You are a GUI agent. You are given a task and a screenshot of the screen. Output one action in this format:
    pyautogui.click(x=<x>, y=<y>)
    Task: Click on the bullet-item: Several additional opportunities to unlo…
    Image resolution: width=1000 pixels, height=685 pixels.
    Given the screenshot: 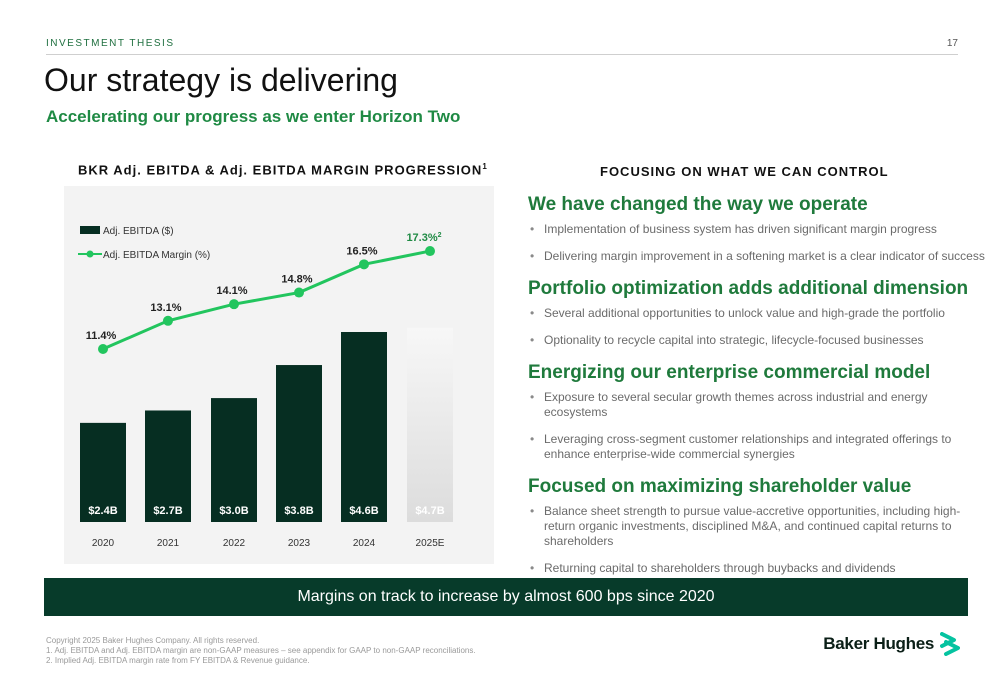 What is the action you would take?
    pyautogui.click(x=759, y=313)
    